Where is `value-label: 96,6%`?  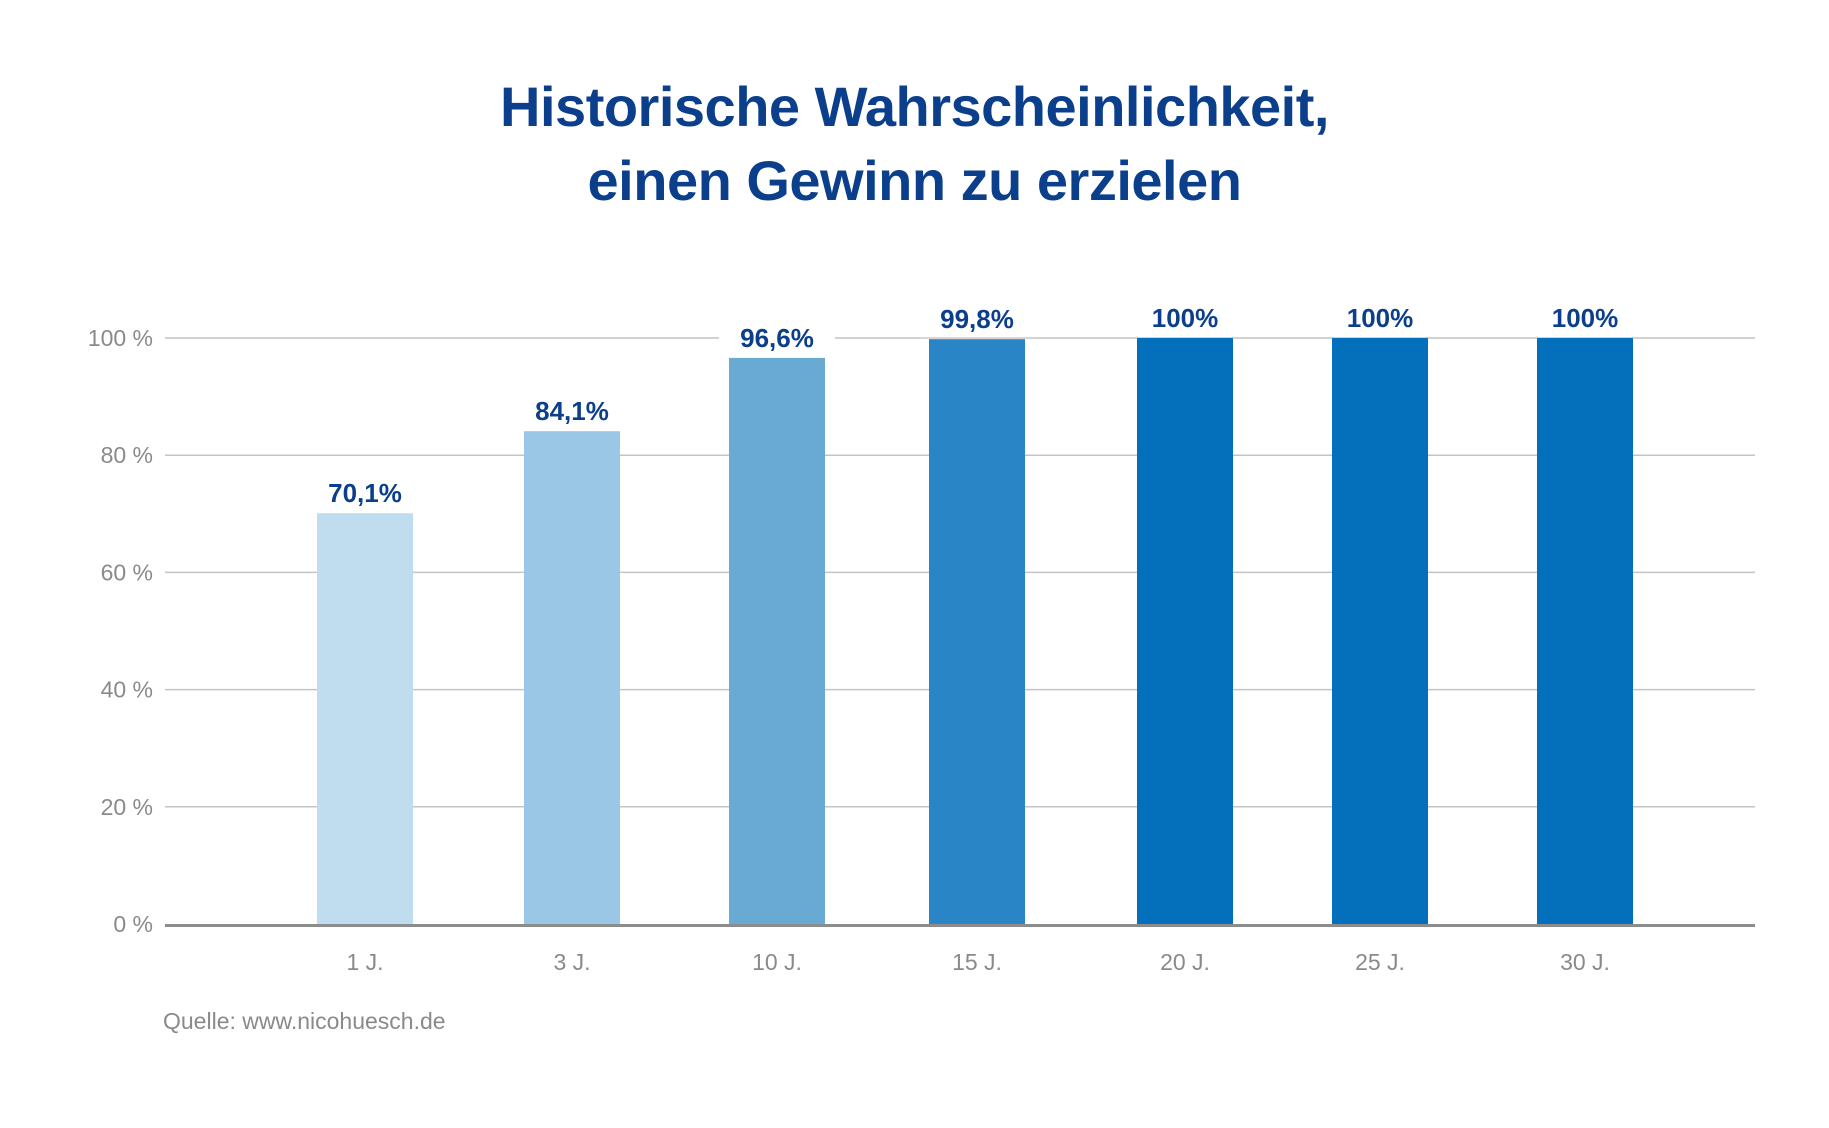
value-label: 96,6% is located at coordinates (777, 338).